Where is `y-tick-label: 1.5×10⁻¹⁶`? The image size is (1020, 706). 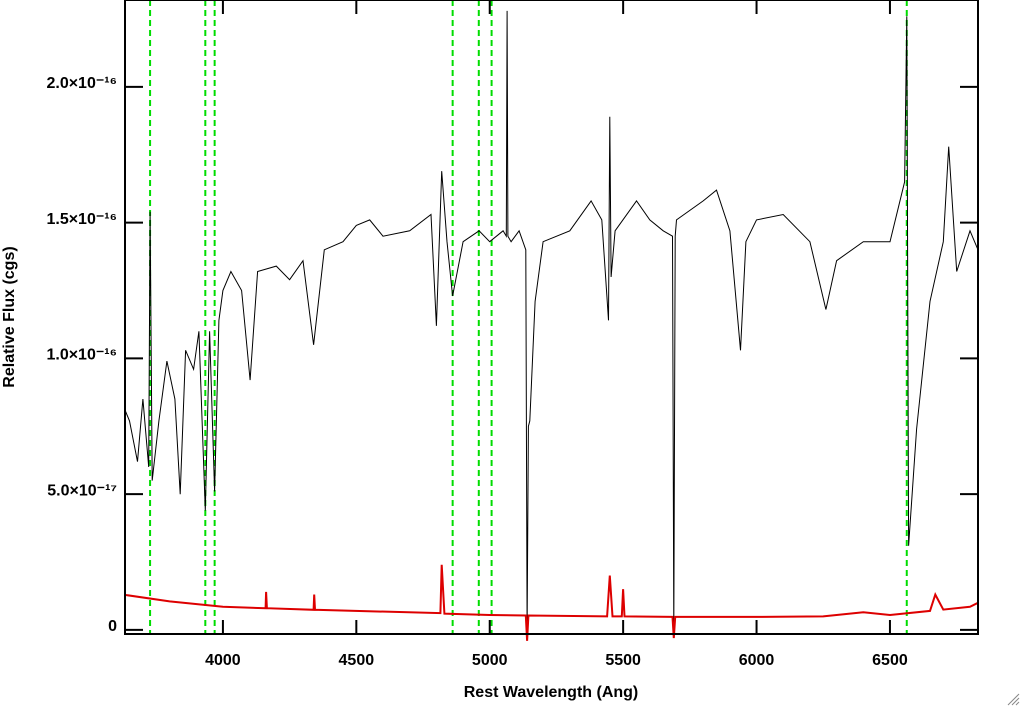
y-tick-label: 1.5×10⁻¹⁶ is located at coordinates (81, 219).